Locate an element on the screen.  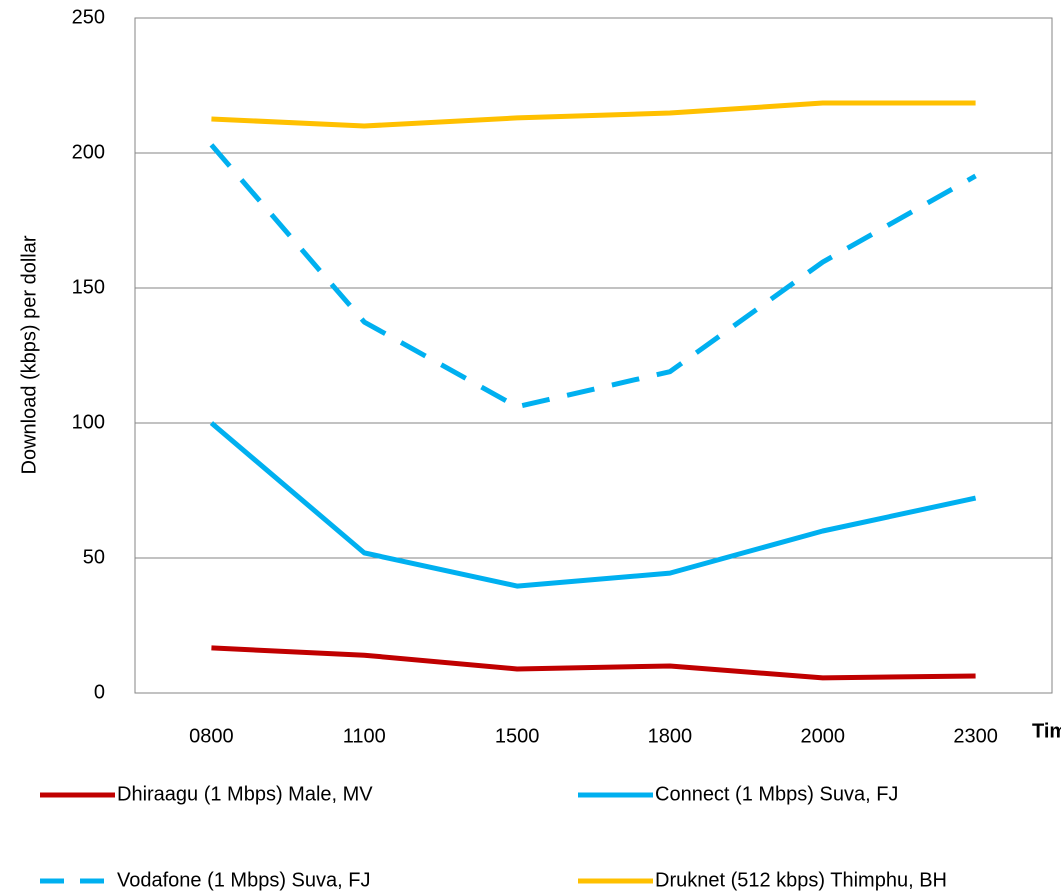
y-tick-label: 50 is located at coordinates (94, 557).